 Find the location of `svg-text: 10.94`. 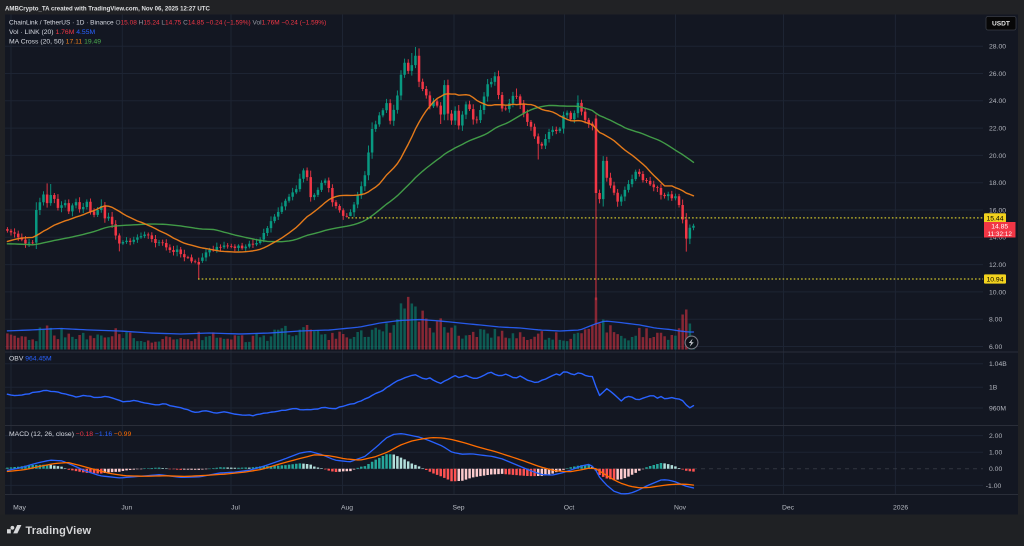

svg-text: 10.94 is located at coordinates (994, 279).